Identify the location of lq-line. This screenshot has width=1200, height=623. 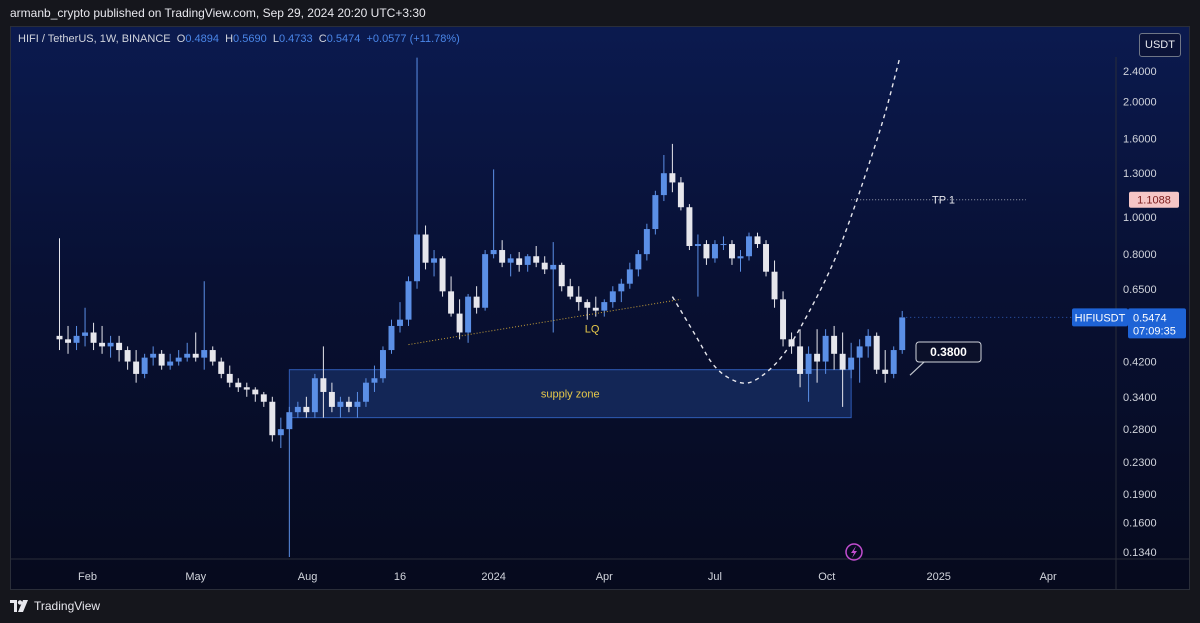
(544, 322).